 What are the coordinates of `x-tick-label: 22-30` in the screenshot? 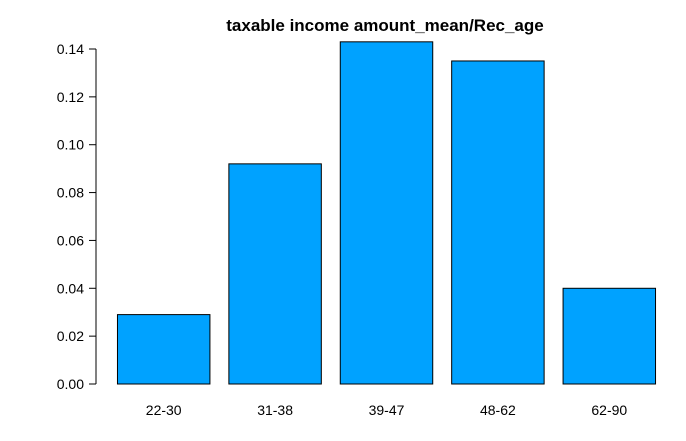 It's located at (164, 410).